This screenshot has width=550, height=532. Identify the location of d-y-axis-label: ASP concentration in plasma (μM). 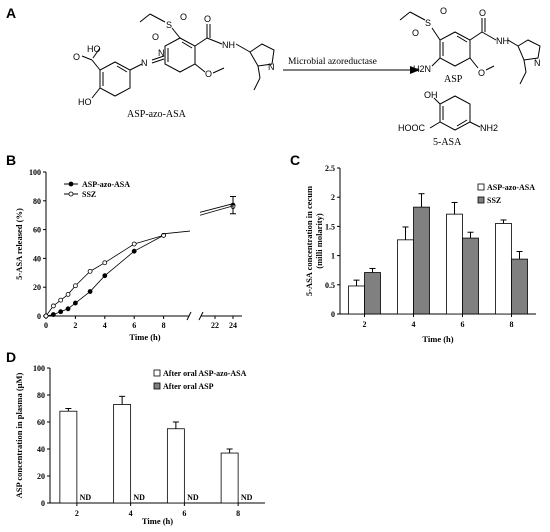
(19, 435).